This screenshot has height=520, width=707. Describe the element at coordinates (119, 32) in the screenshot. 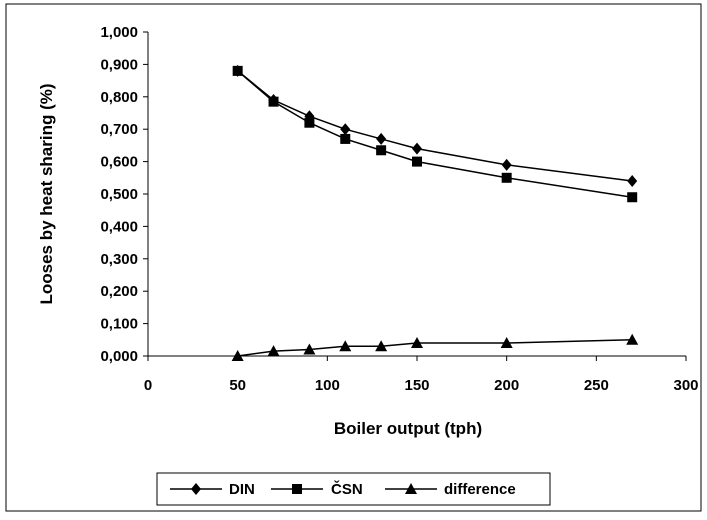

I see `y-tick-label: 1,000` at that location.